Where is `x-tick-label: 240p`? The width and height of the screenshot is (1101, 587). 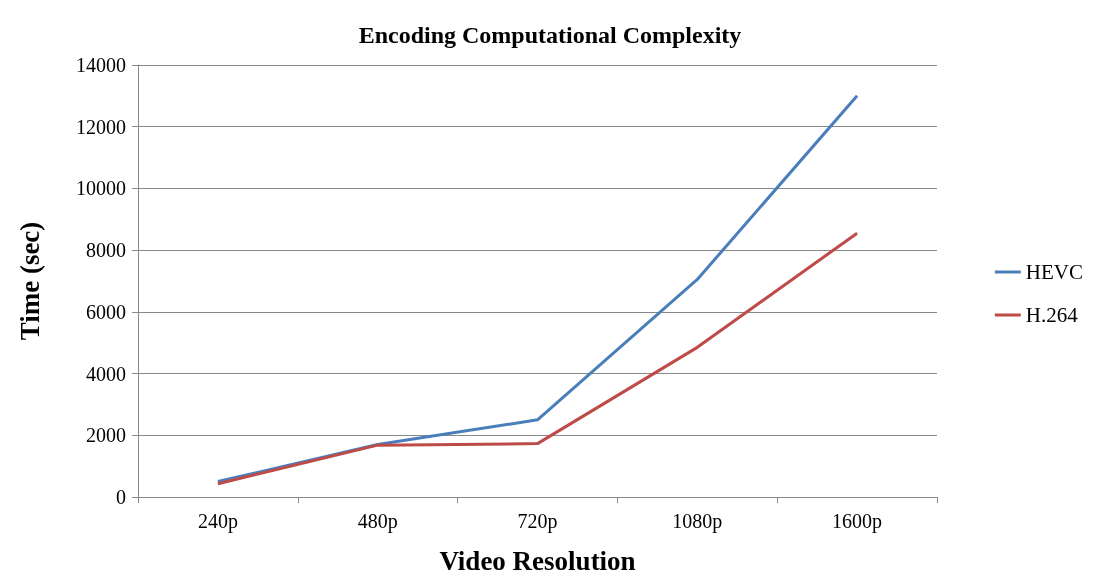 x-tick-label: 240p is located at coordinates (217, 521).